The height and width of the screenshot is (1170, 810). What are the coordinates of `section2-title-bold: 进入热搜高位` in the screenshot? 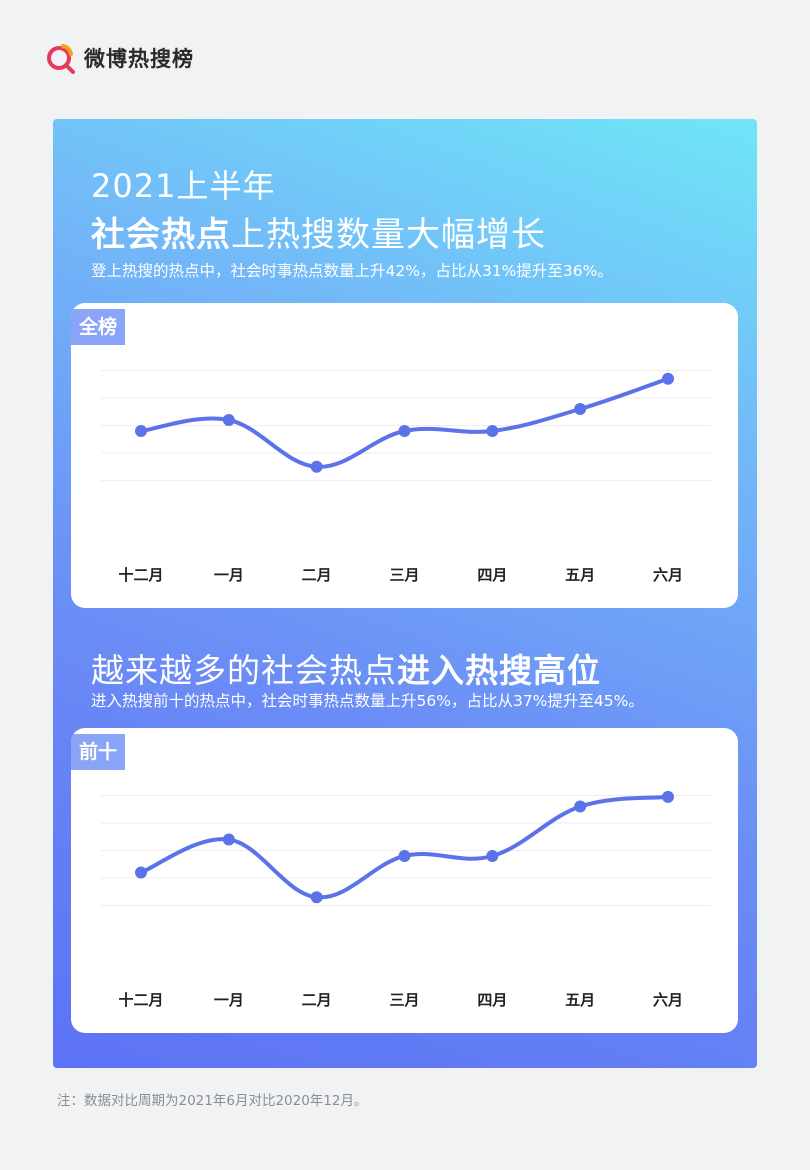 It's located at (499, 670).